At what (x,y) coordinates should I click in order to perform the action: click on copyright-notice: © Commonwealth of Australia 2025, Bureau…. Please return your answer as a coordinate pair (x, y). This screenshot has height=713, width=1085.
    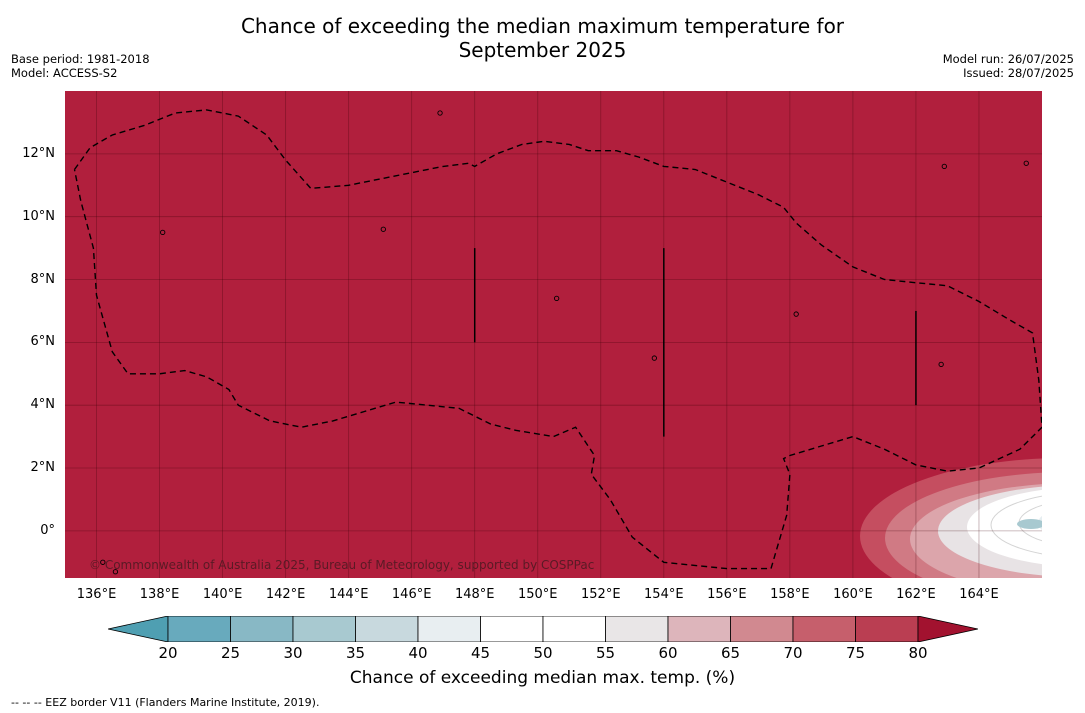
    Looking at the image, I should click on (341, 565).